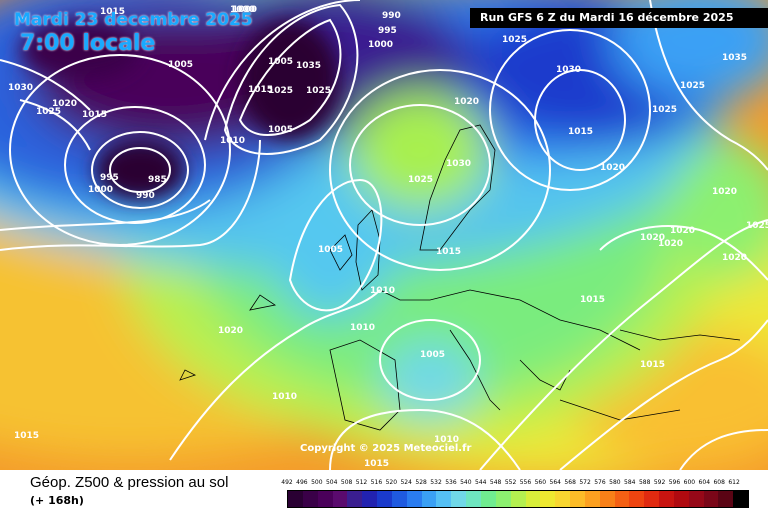  Describe the element at coordinates (129, 482) in the screenshot. I see `legend-title: Géop. Z500 & pression au sol` at that location.